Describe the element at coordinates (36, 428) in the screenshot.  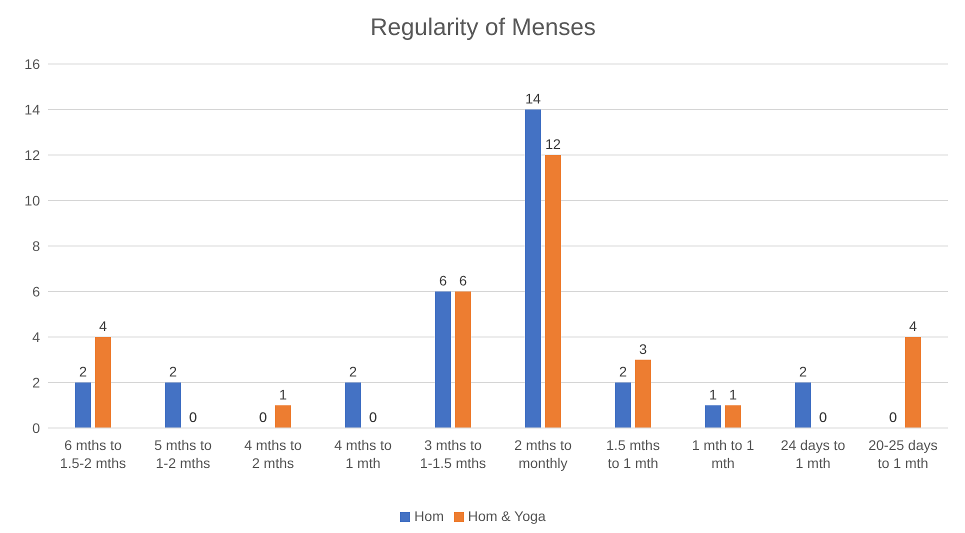
I see `y-tick-label: 0` at that location.